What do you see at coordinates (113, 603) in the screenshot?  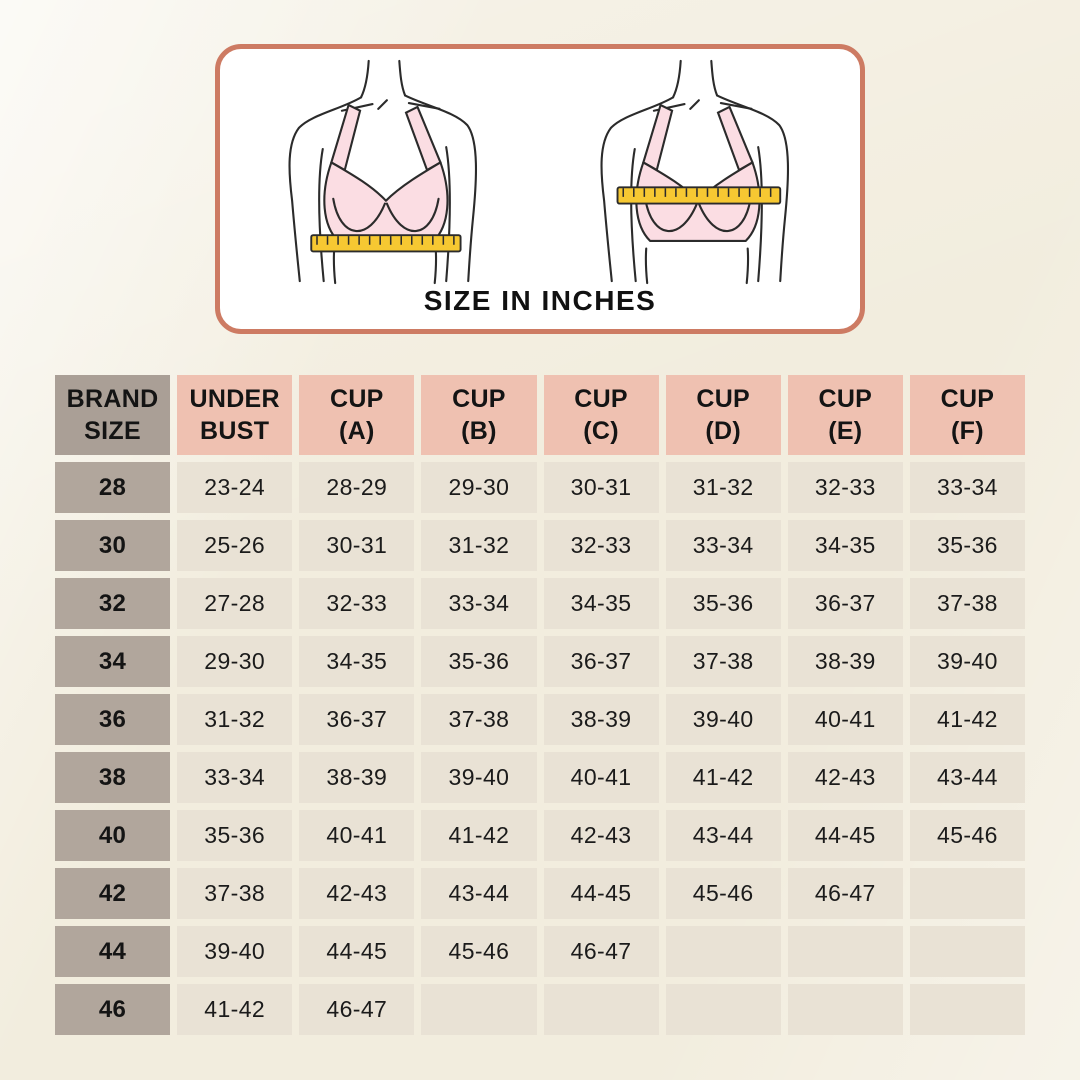 I see `row-size-label: 32` at bounding box center [113, 603].